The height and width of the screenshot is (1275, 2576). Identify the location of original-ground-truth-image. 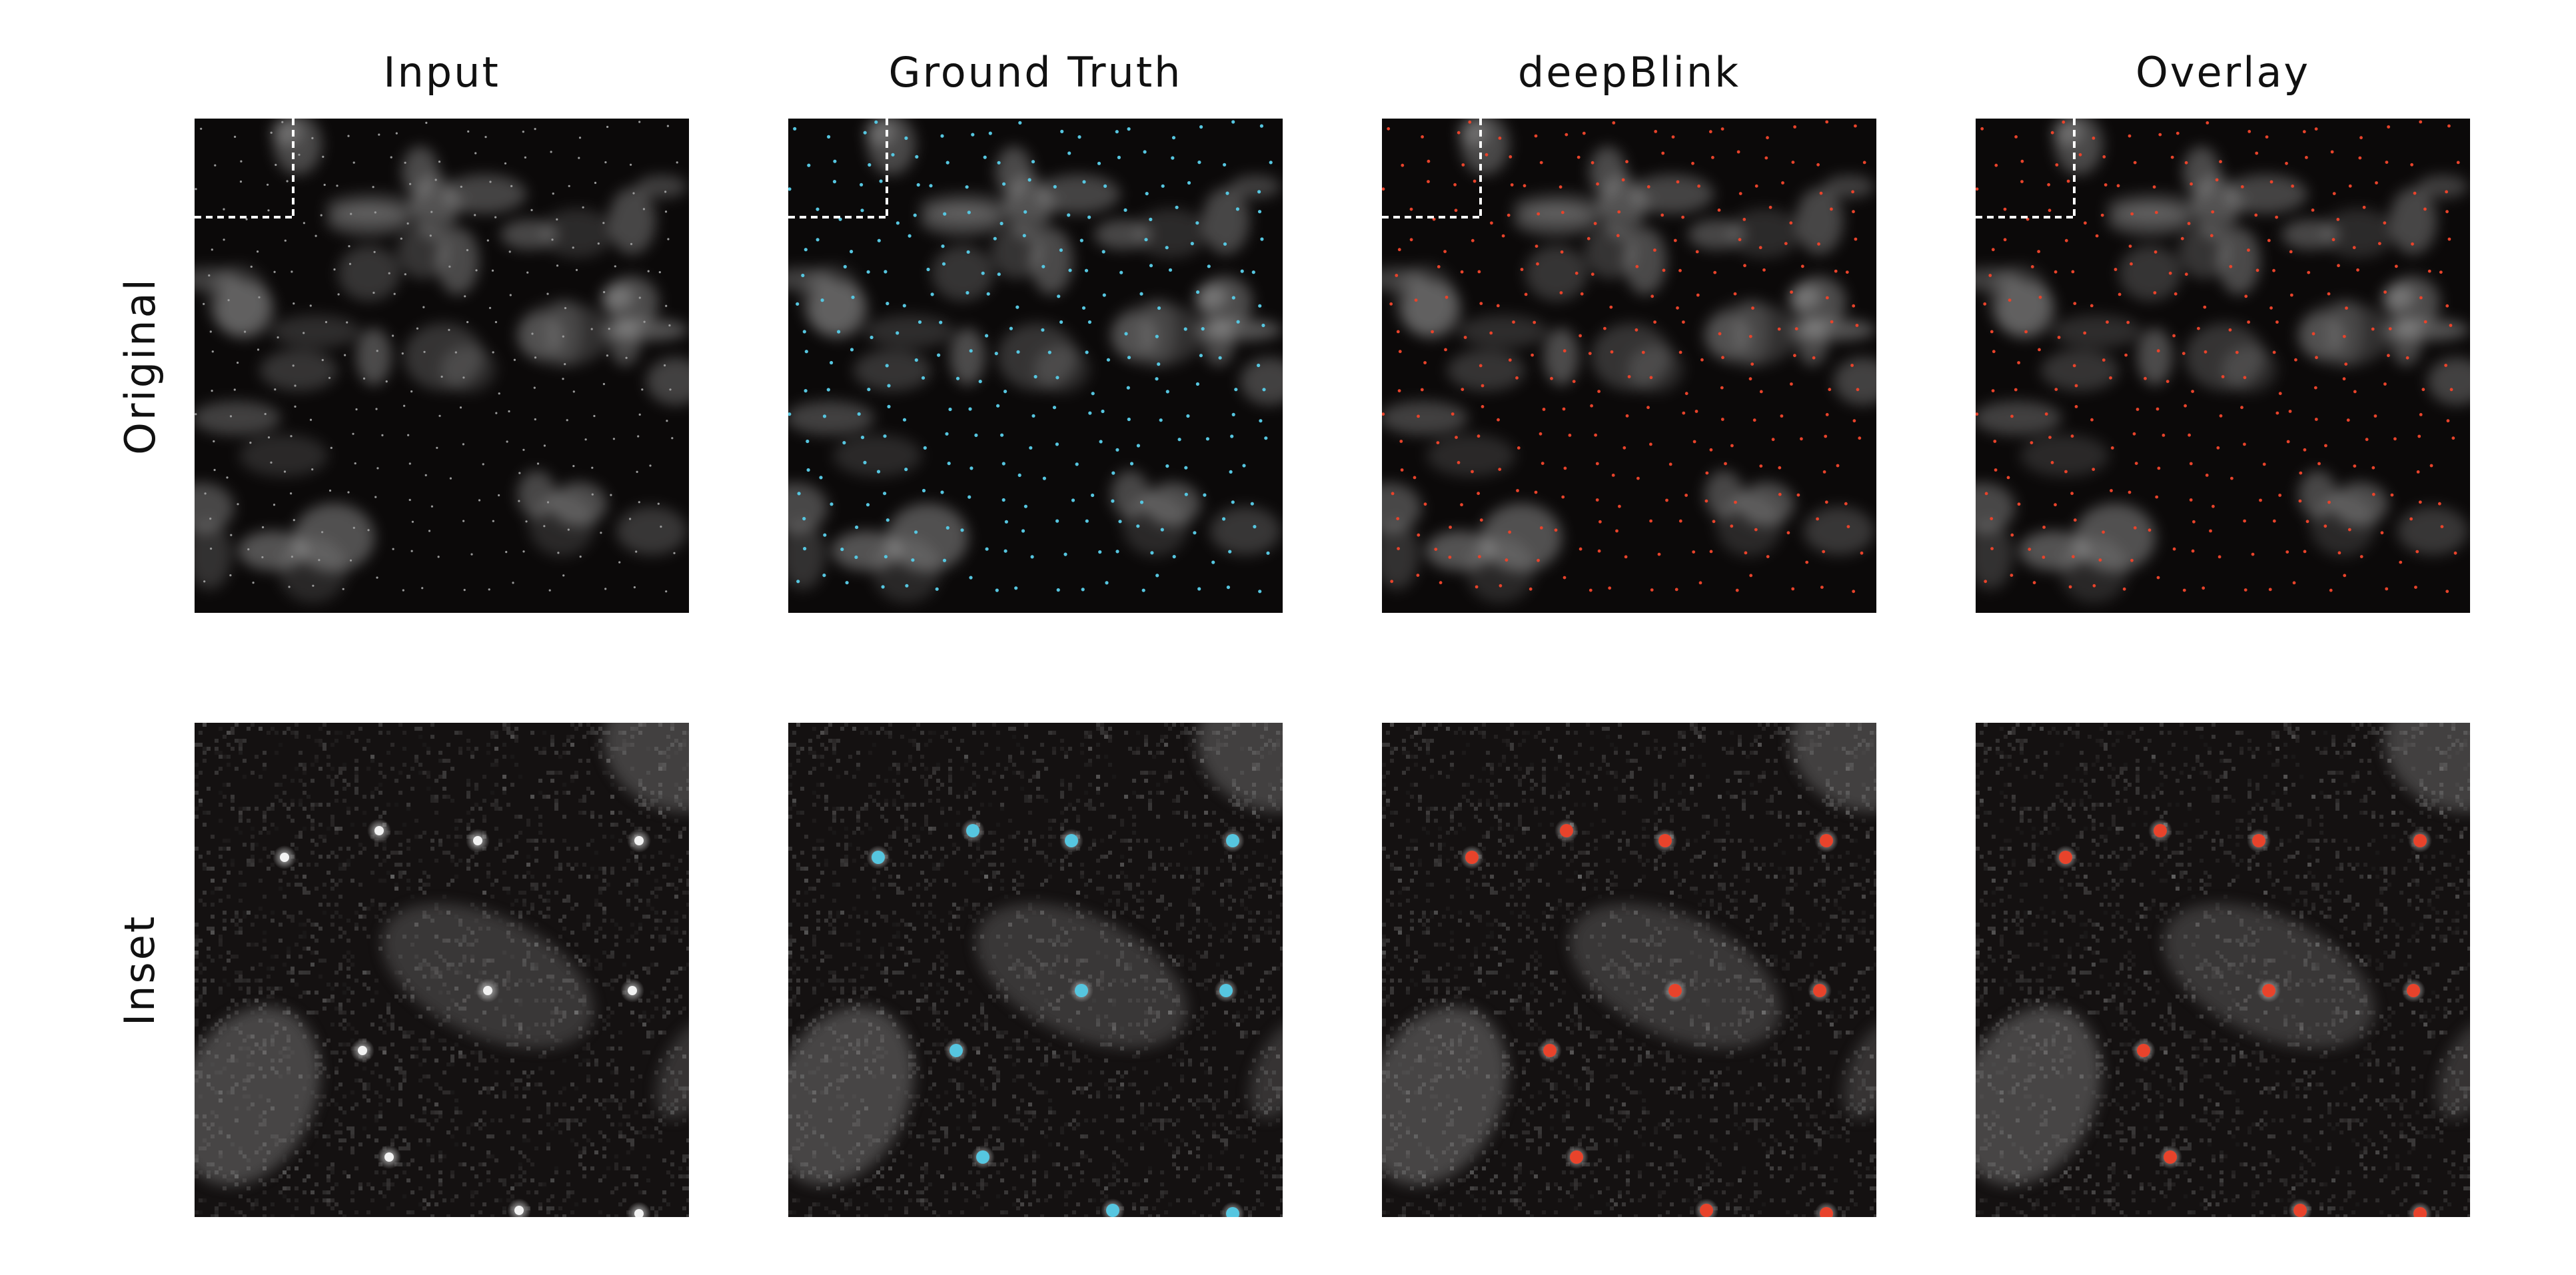
(1036, 366).